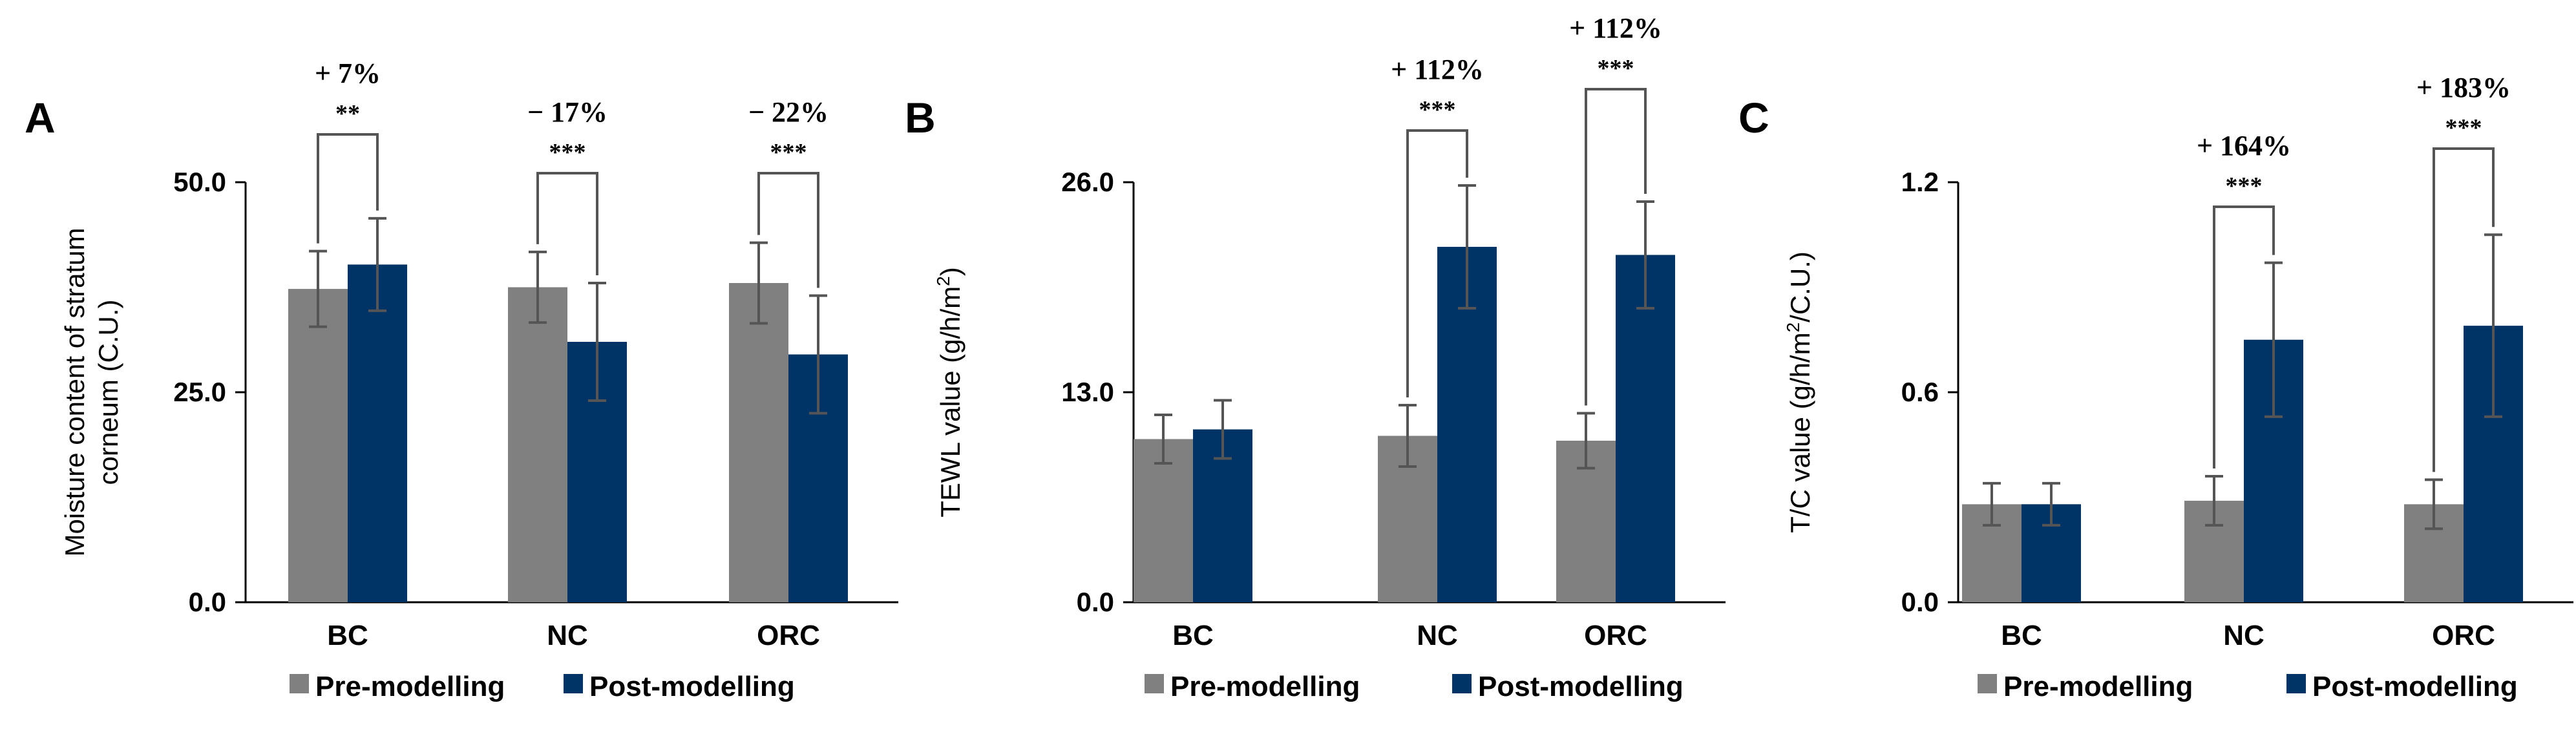  I want to click on y-axis-label-tail: ), so click(950, 271).